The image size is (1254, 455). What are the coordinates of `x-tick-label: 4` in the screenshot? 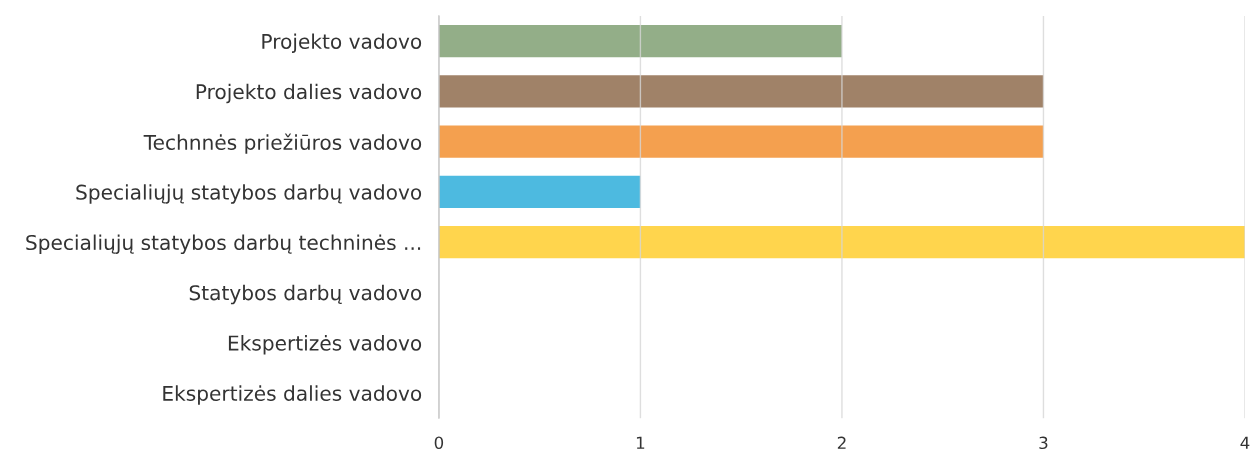 It's located at (1245, 442).